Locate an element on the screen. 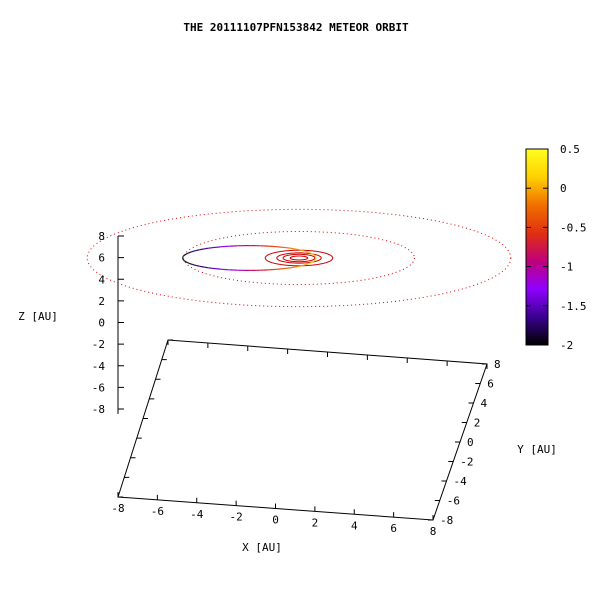 This screenshot has height=605, width=600. colorbar-tick-label: -2 is located at coordinates (566, 345).